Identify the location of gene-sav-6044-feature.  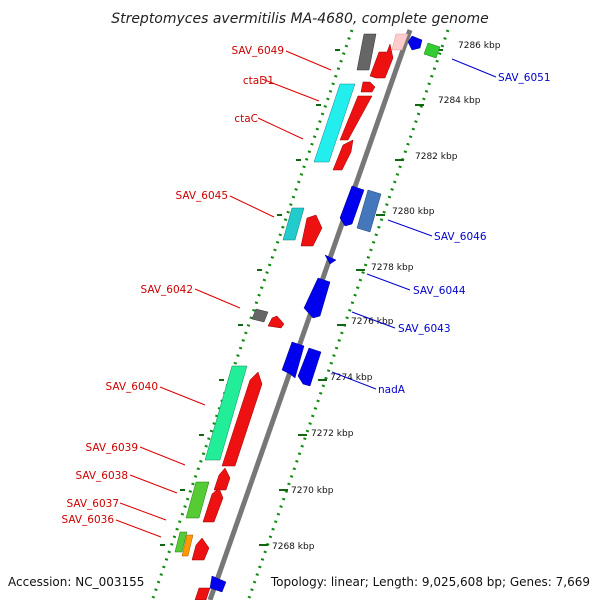
(330, 259).